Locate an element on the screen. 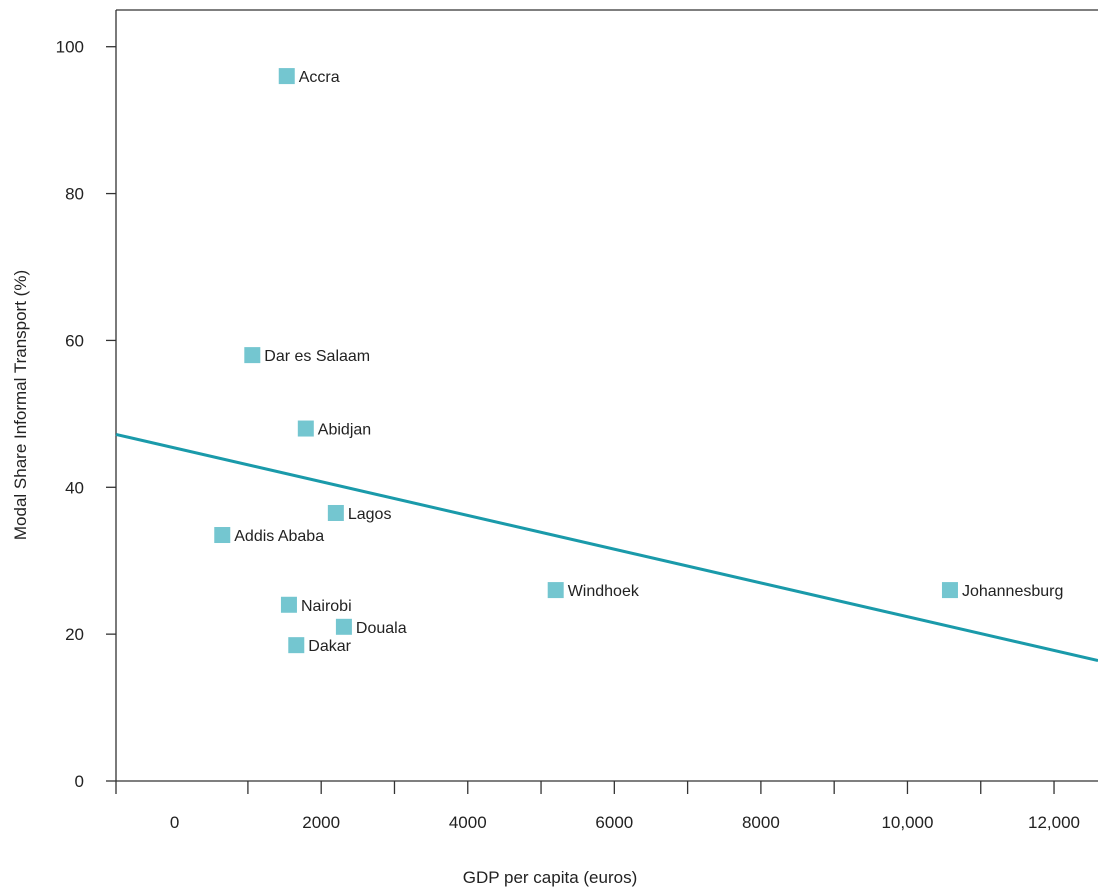 The image size is (1098, 895). x-tick-label: 12,000 is located at coordinates (1054, 822).